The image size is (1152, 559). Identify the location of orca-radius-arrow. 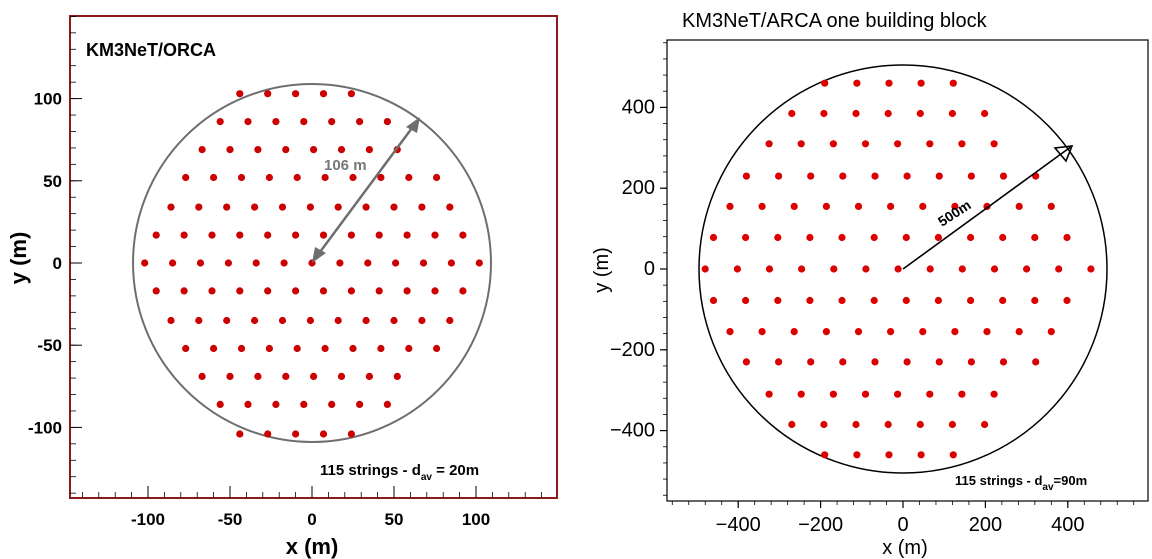
(366, 190).